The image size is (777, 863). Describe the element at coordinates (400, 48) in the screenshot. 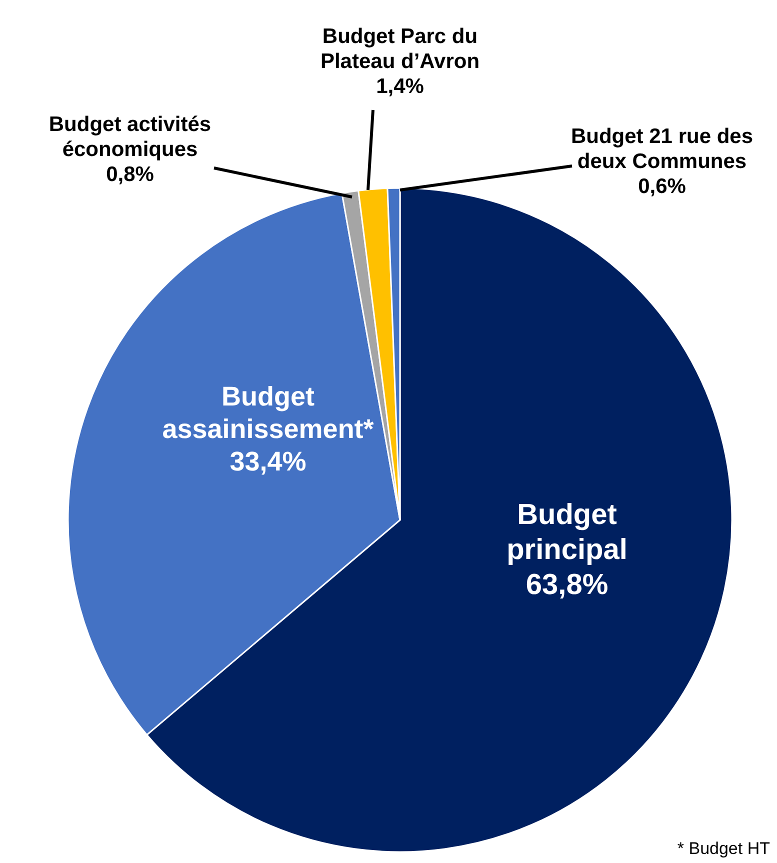

I see `slice-label: Budget Parc du Plateau d’Avron` at that location.